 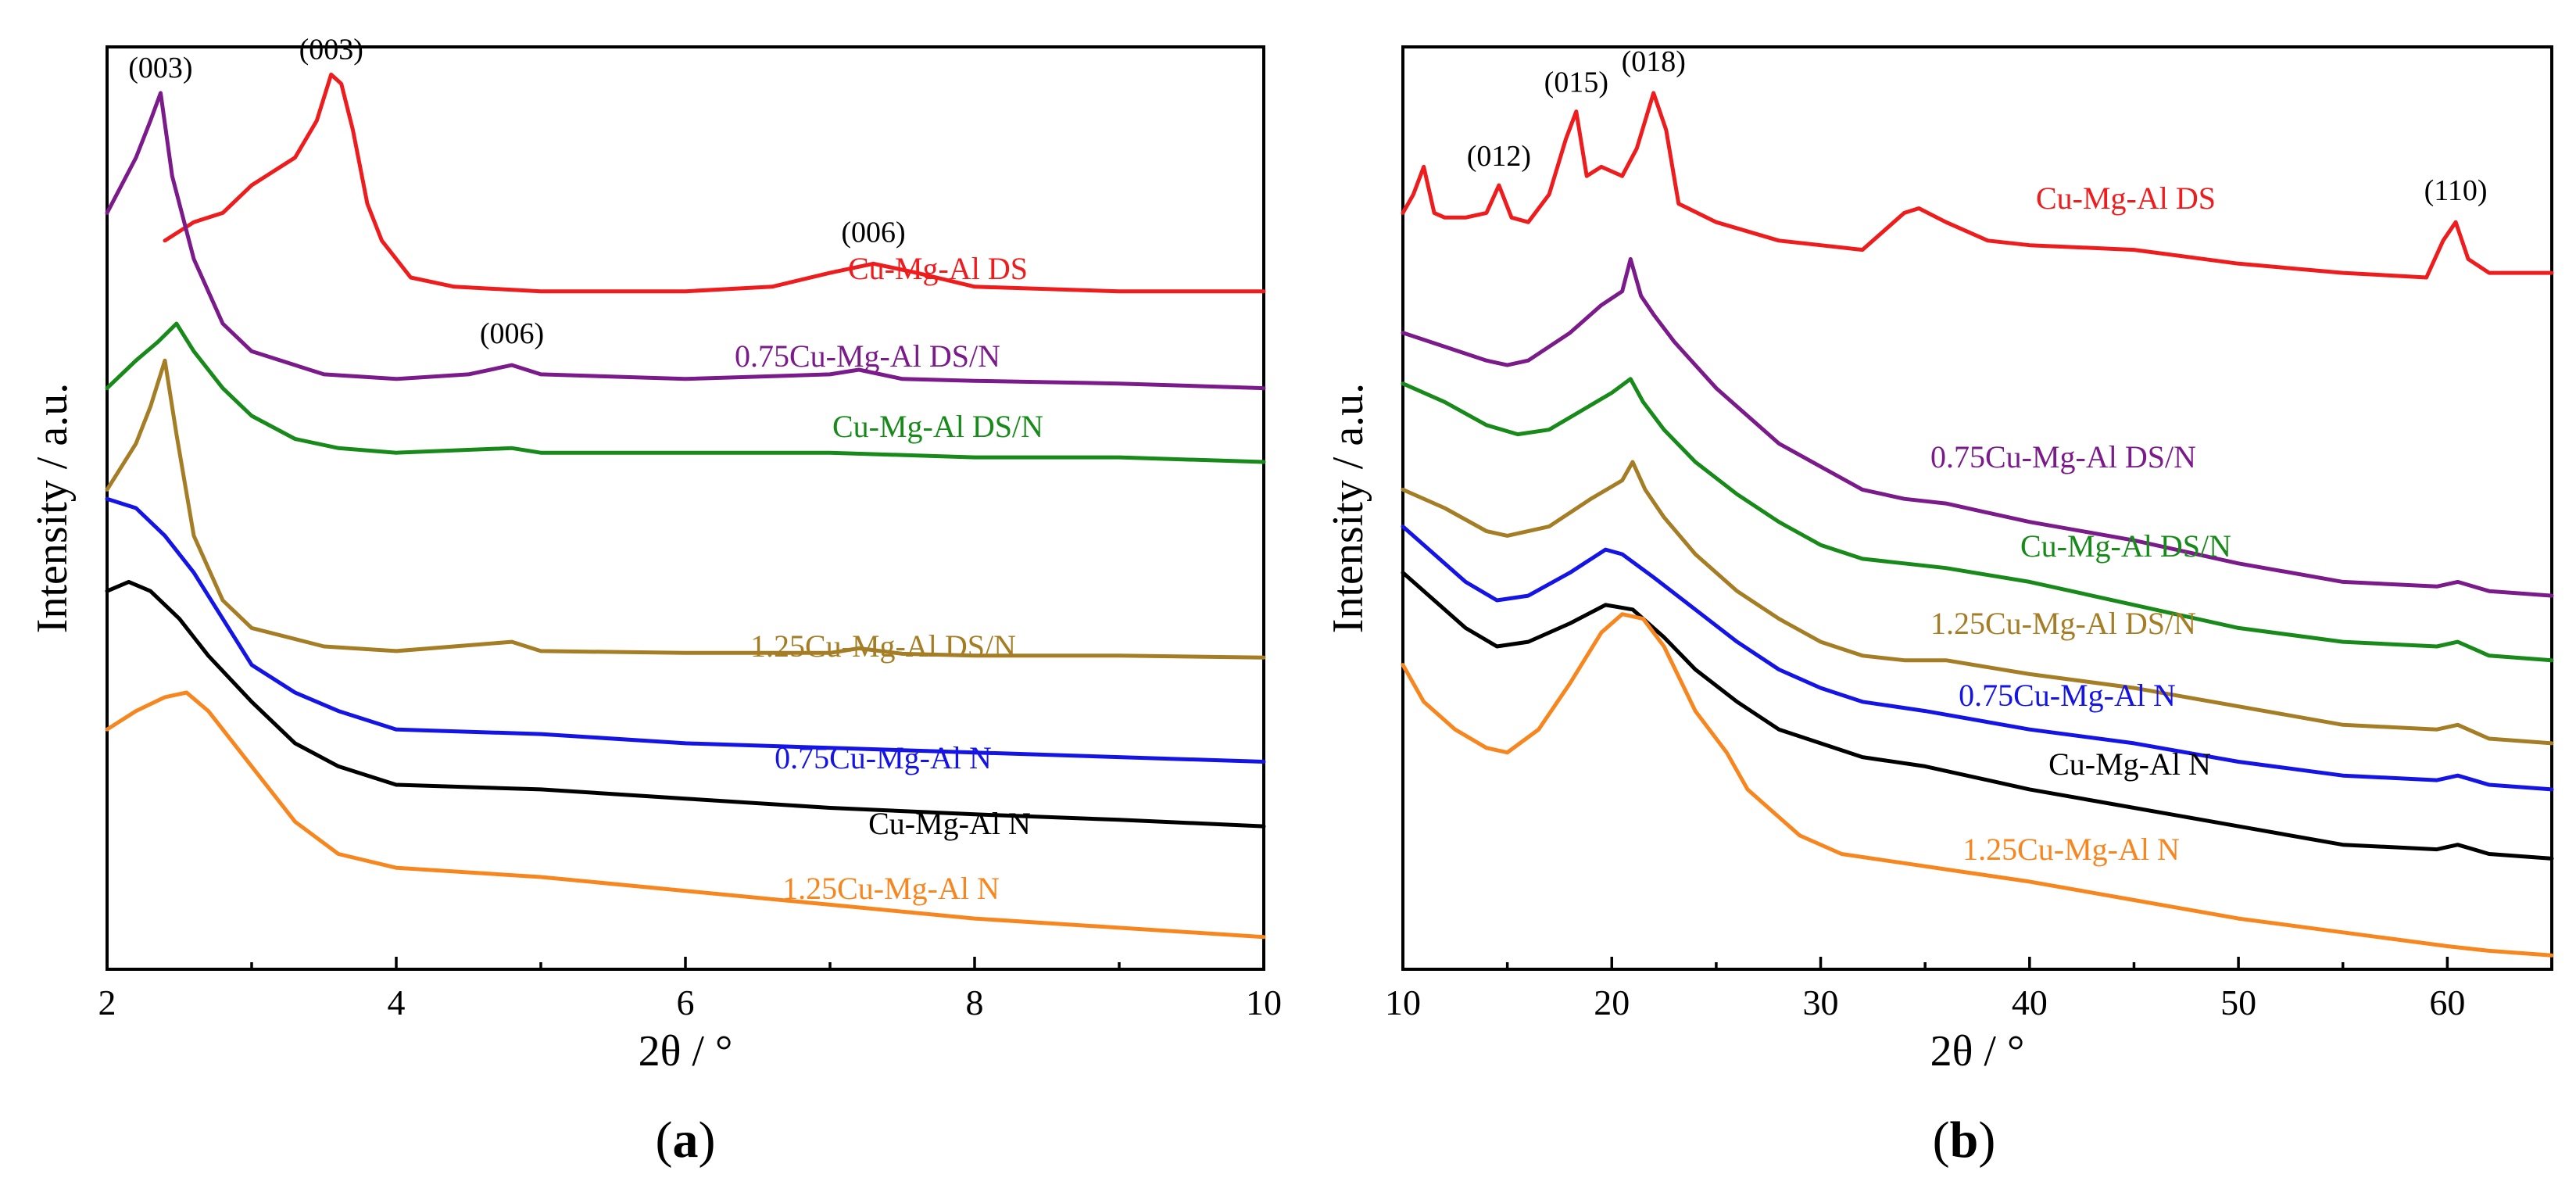 What do you see at coordinates (1821, 1002) in the screenshot?
I see `x-tick-label: 30` at bounding box center [1821, 1002].